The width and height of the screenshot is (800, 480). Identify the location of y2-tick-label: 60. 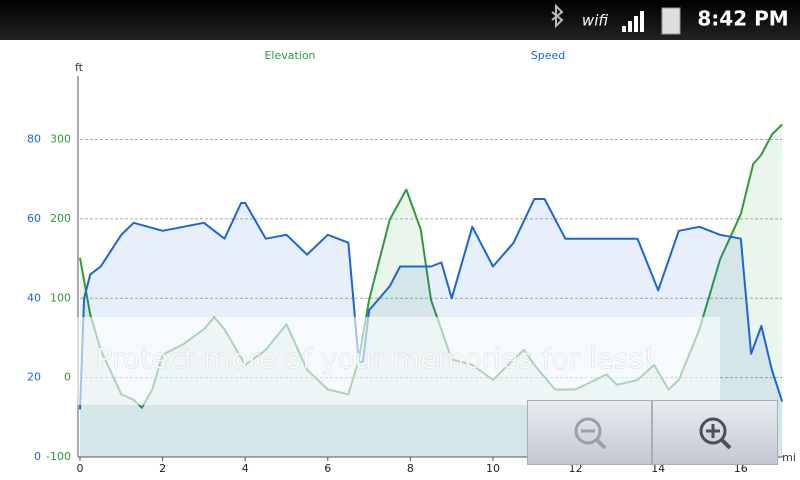
(34, 218).